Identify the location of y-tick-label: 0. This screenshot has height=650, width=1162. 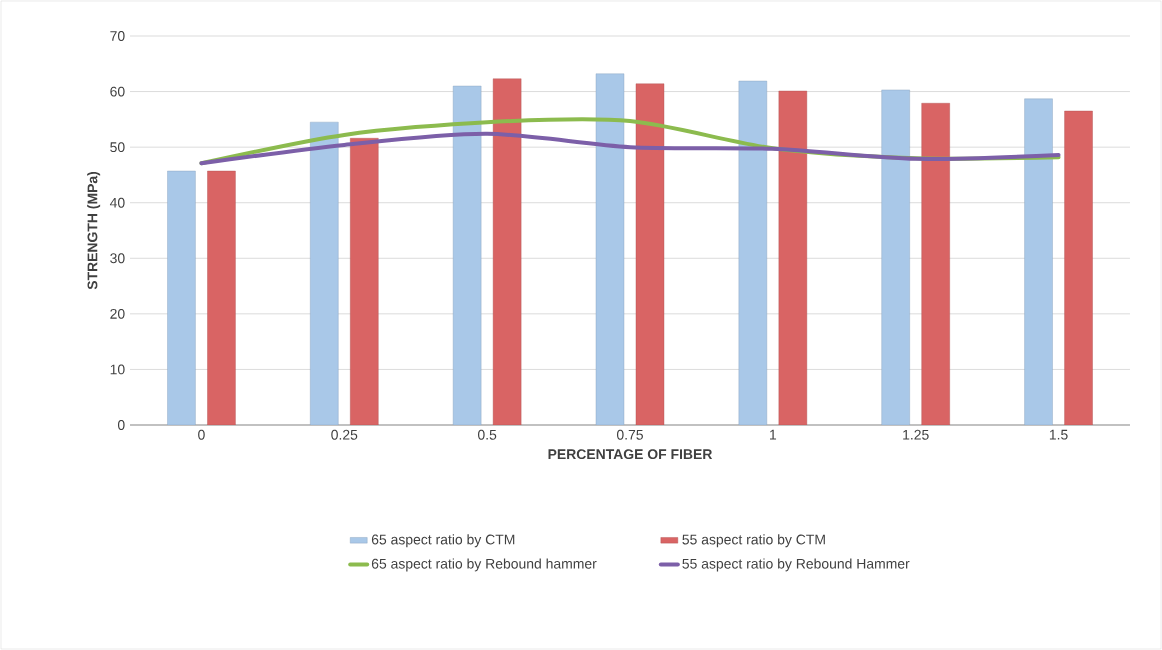
(121, 425).